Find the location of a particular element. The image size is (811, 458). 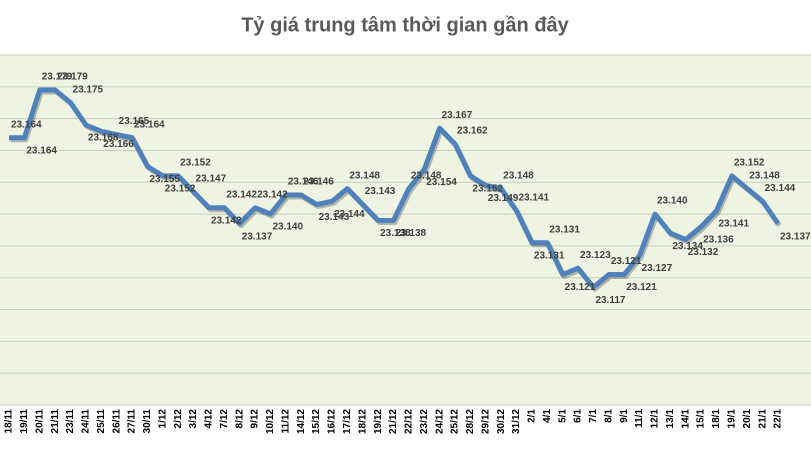

x-tick-label: 18/11 is located at coordinates (9, 421).